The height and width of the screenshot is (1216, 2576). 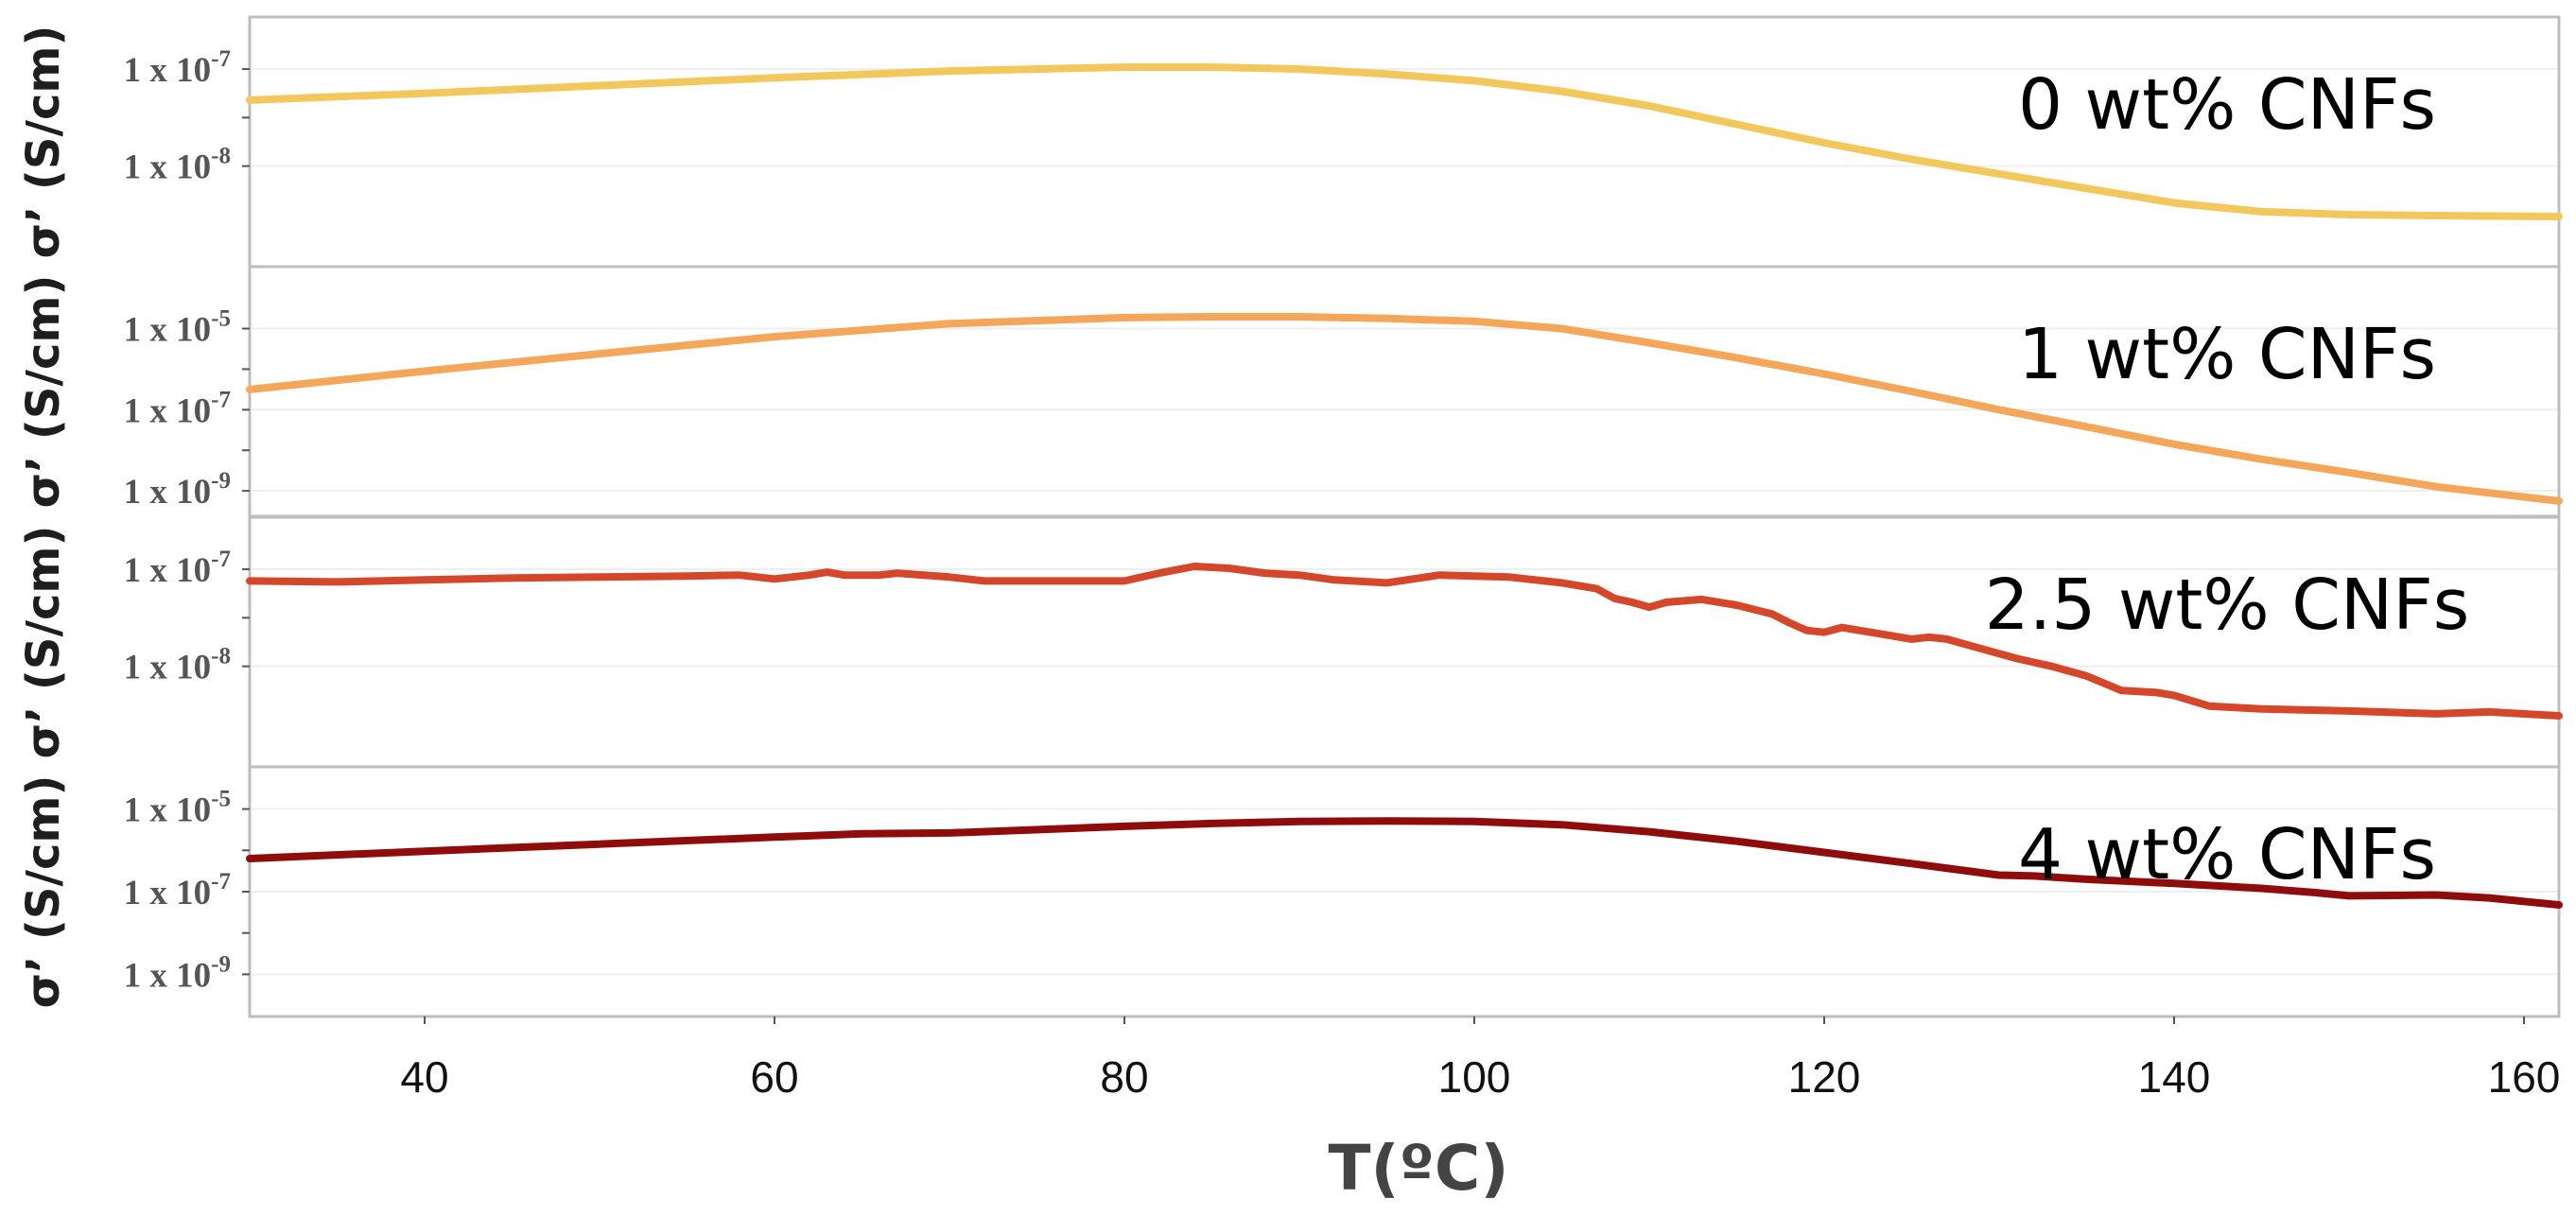 I want to click on panel-label: 0 wt% CNFs, so click(x=2227, y=105).